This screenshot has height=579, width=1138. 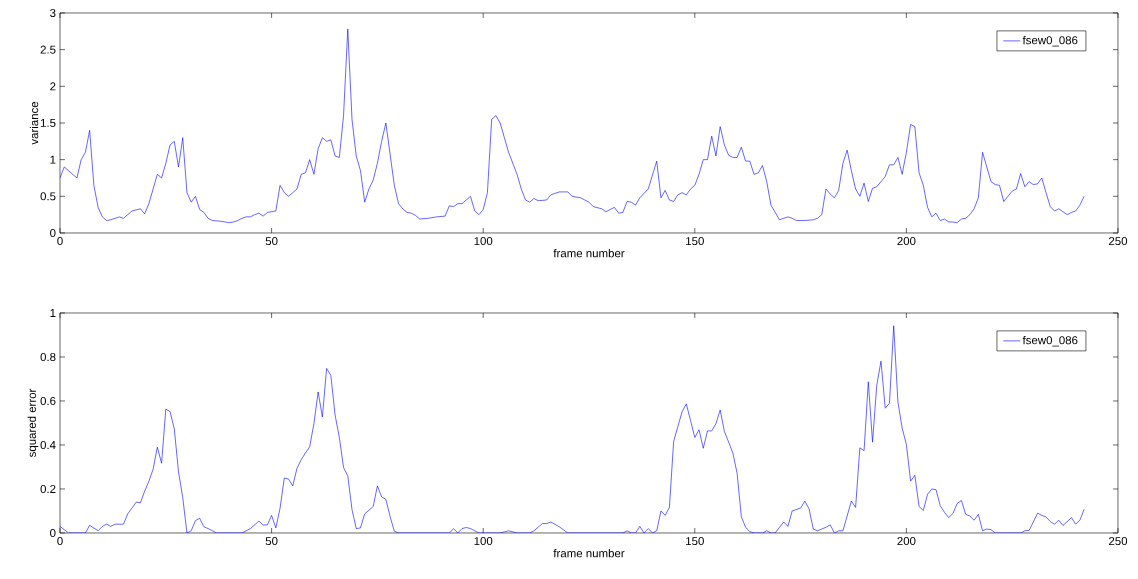 I want to click on y-axis-title: variance, so click(x=34, y=123).